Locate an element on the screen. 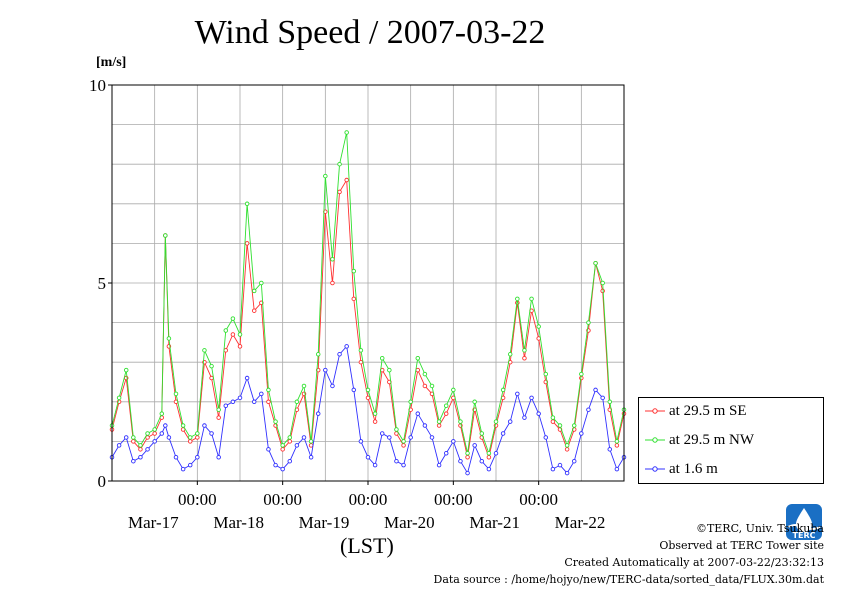 Image resolution: width=842 pixels, height=595 pixels. legend-item-nw: at 29.5 m NW is located at coordinates (699, 440).